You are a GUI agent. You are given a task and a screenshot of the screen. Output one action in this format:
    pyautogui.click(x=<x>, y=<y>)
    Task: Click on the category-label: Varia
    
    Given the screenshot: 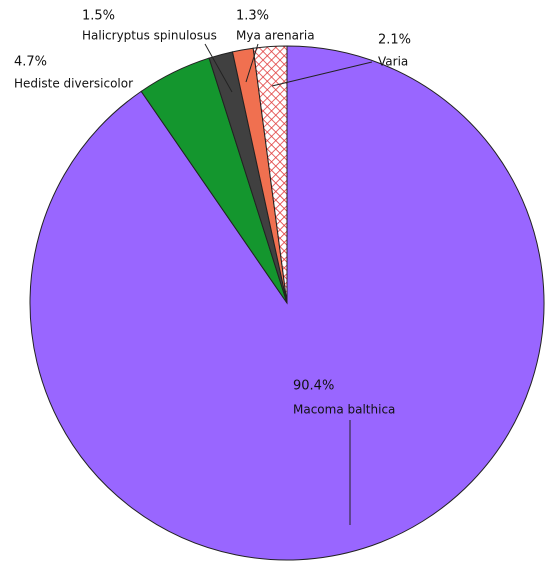 What is the action you would take?
    pyautogui.click(x=393, y=62)
    